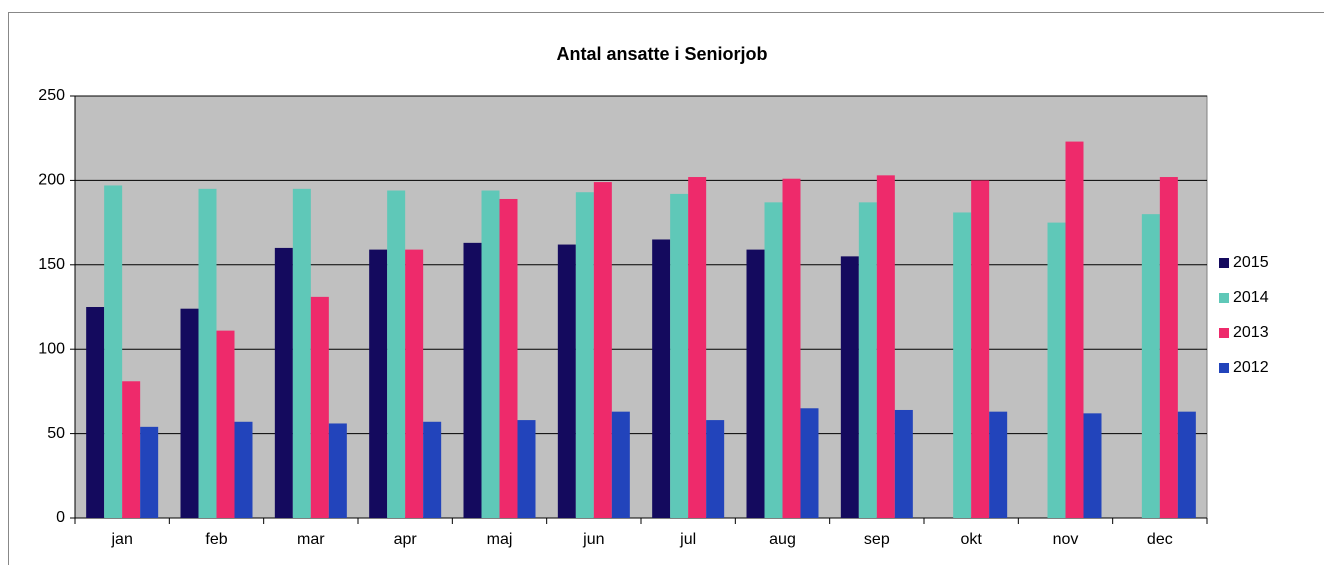 This screenshot has height=565, width=1324. Describe the element at coordinates (877, 539) in the screenshot. I see `x-tick-label: sep` at that location.